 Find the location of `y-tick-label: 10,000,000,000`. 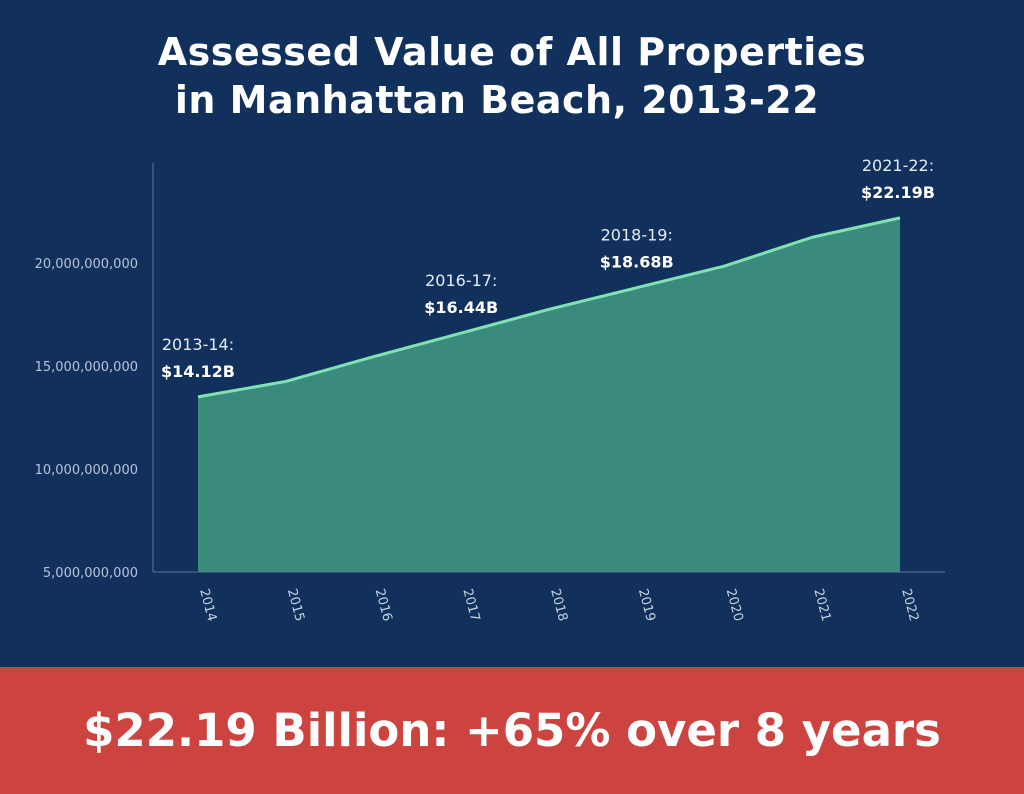

y-tick-label: 10,000,000,000 is located at coordinates (86, 470).